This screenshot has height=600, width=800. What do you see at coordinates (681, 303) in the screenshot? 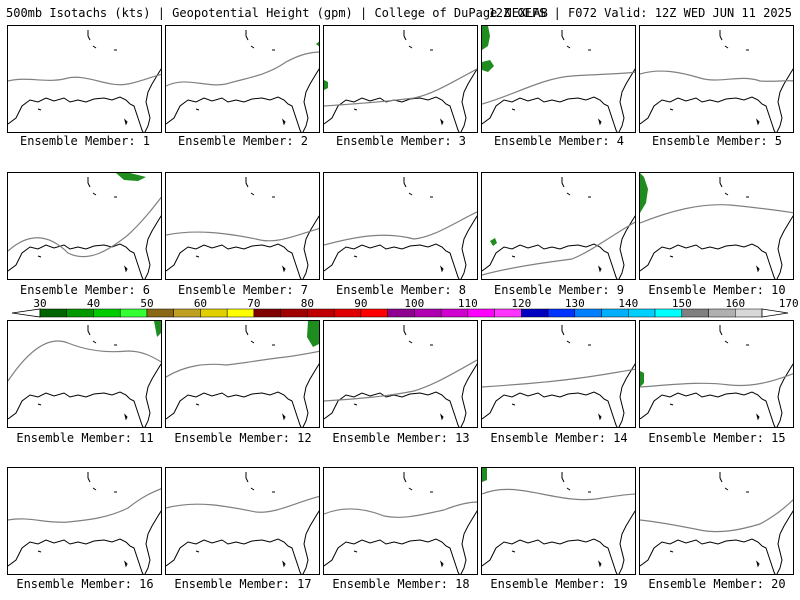
I see `scale-tick-label: 150` at bounding box center [681, 303].